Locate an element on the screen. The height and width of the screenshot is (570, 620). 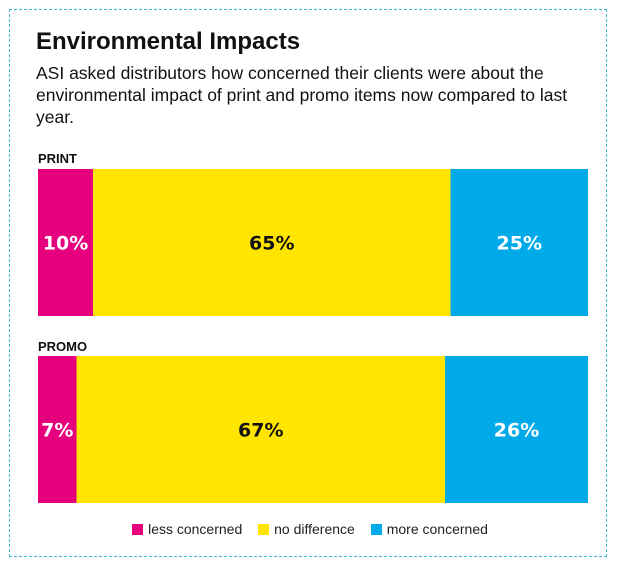
legend-swatch-less-concerned is located at coordinates (138, 529).